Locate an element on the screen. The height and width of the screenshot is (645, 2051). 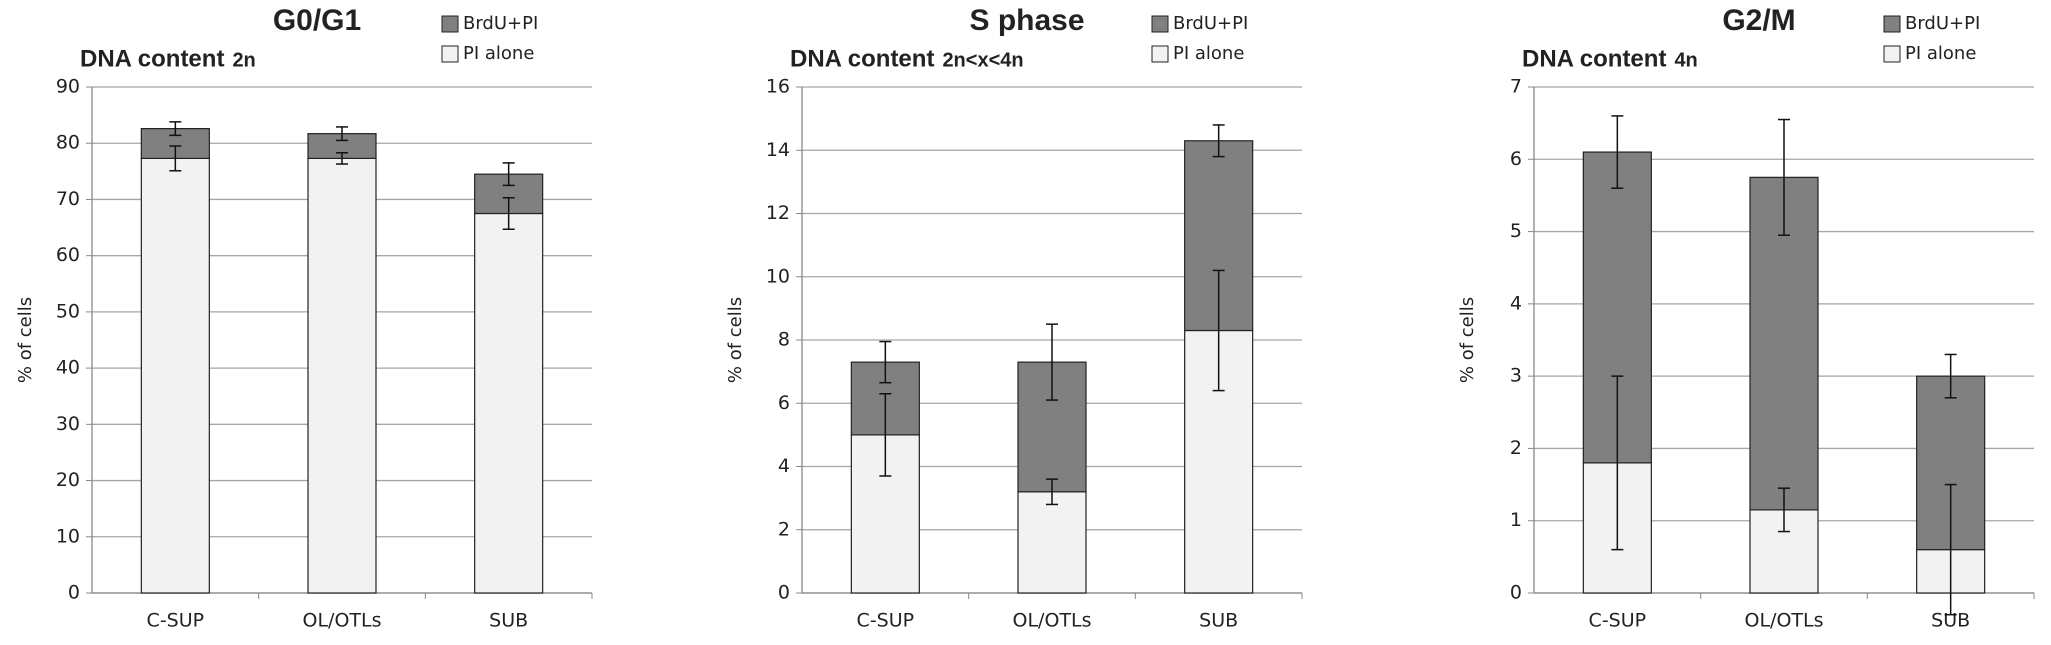
y-tick-label: 70 is located at coordinates (68, 199).